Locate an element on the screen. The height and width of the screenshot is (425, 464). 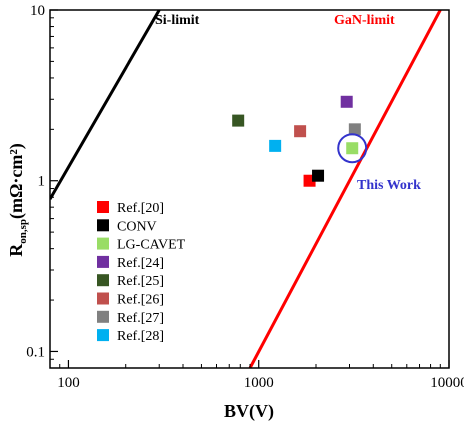
y-axis-label: Ron,sp(mΩ·cm²) is located at coordinates (17, 200).